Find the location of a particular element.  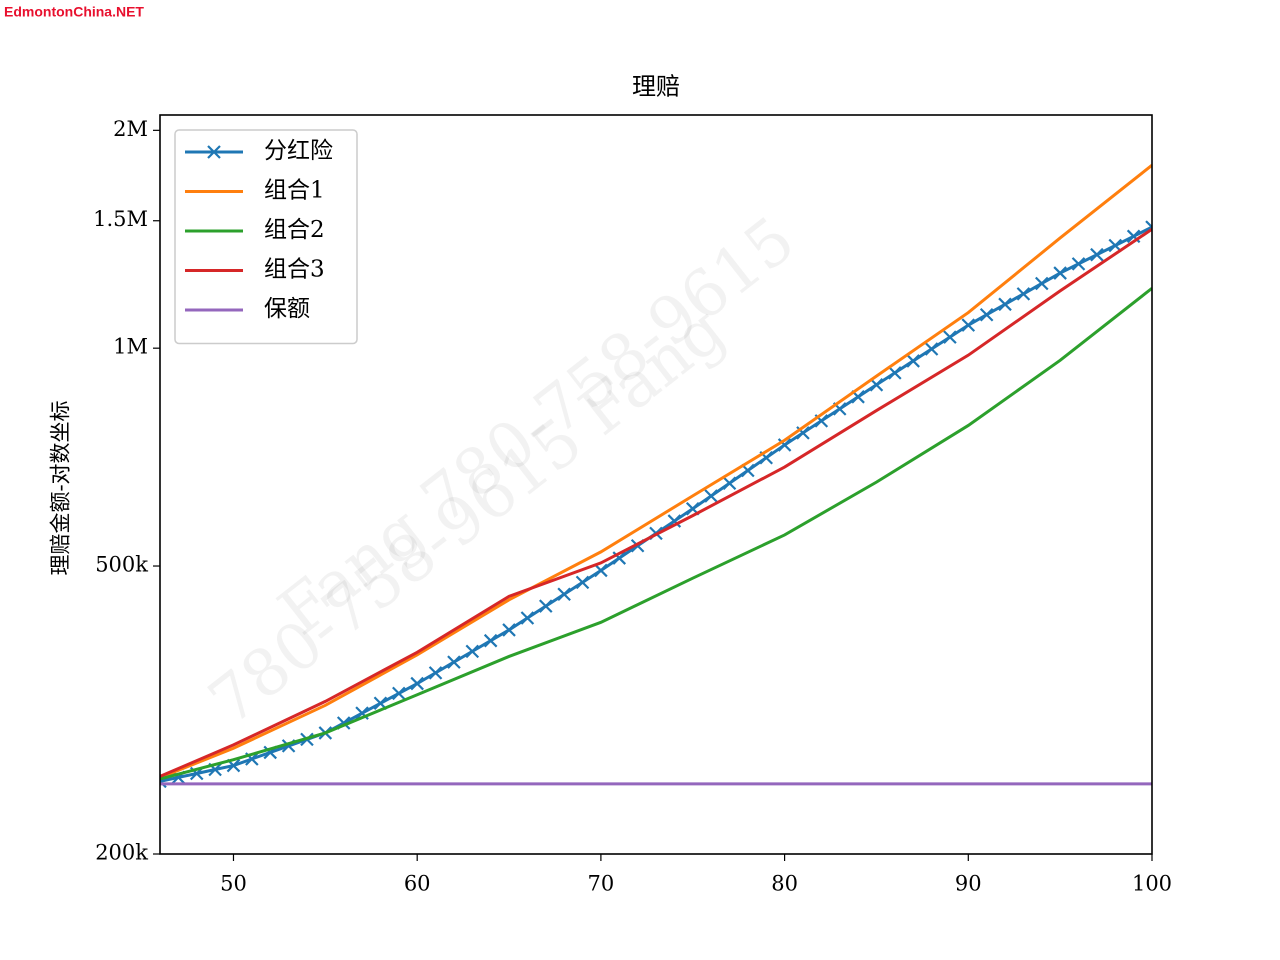

legend-marker is located at coordinates (214, 152).